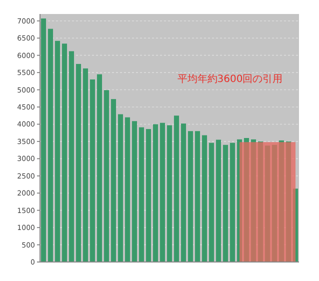  I want to click on annotation: 平均年約3600回の引用, so click(230, 79).